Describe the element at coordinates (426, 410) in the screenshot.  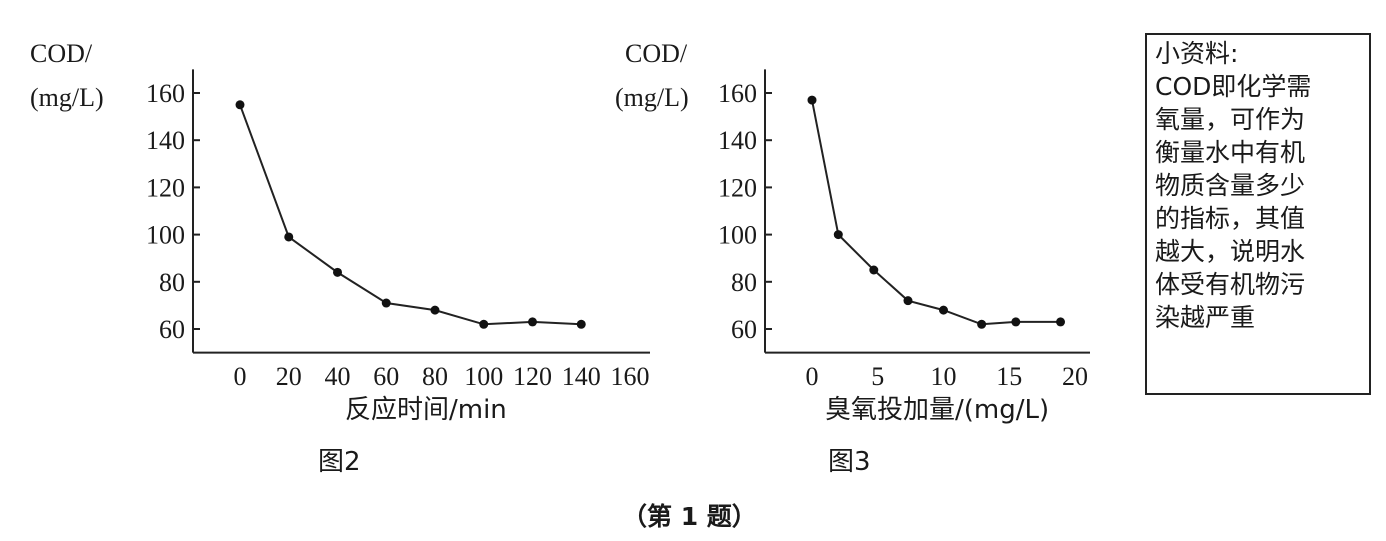
I see `x-axis-label: 反应时间/min` at that location.